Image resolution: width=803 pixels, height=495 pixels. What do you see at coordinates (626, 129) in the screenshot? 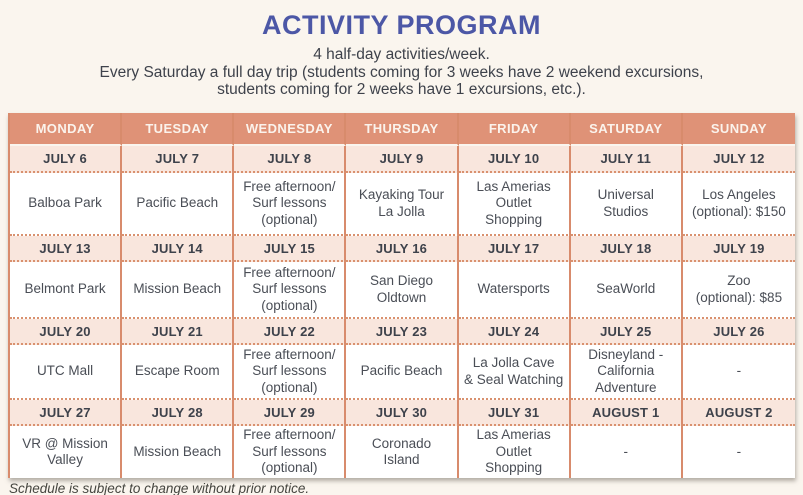
I see `day-header-cell-saturday: SATURDAY` at bounding box center [626, 129].